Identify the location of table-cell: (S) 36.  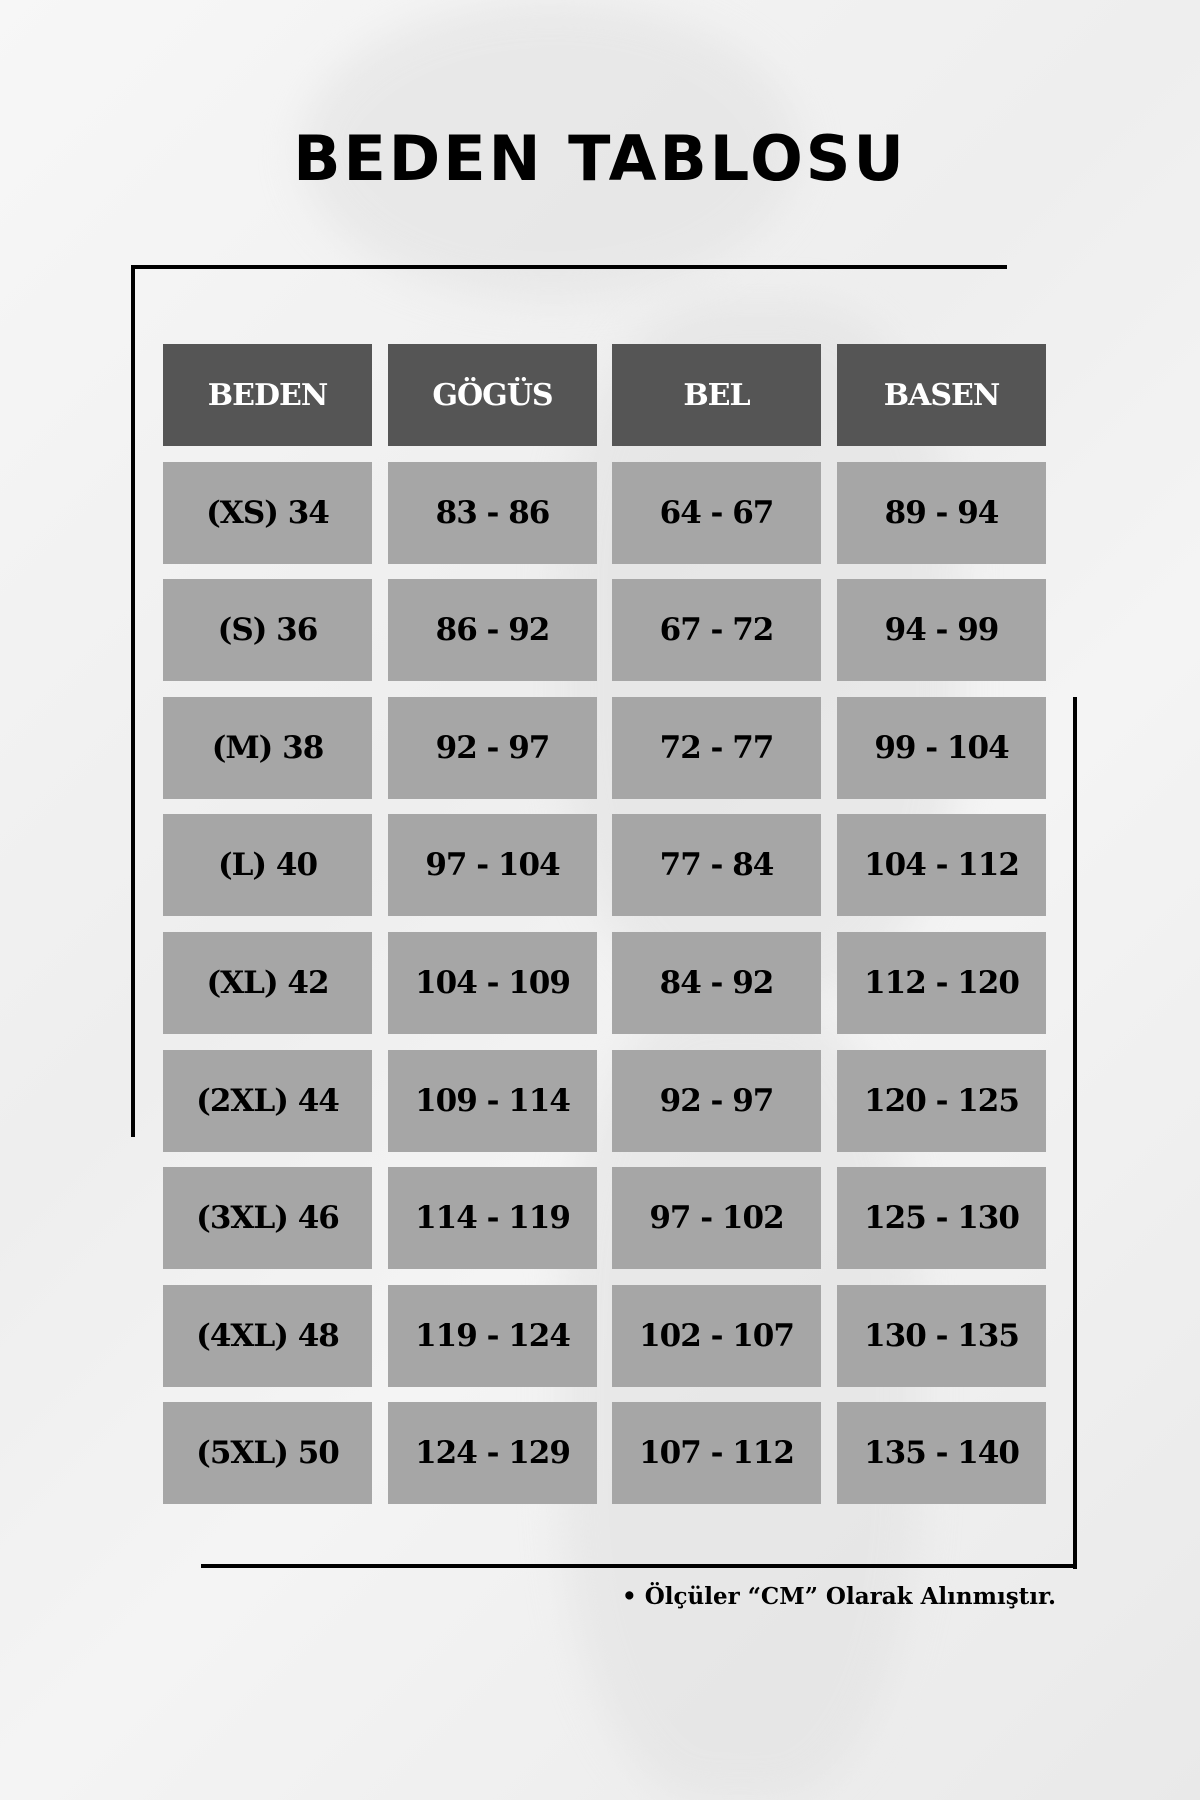
(267, 630).